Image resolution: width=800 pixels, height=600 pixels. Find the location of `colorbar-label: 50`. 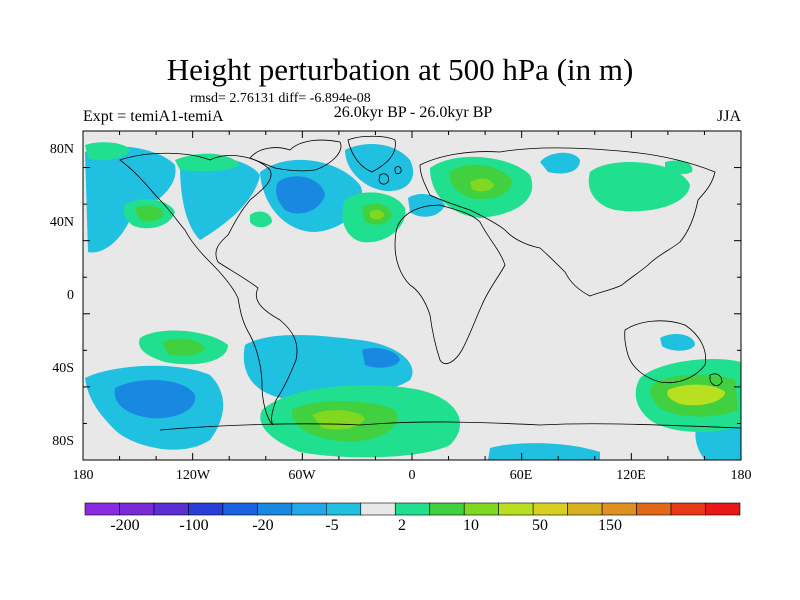

colorbar-label: 50 is located at coordinates (540, 525).